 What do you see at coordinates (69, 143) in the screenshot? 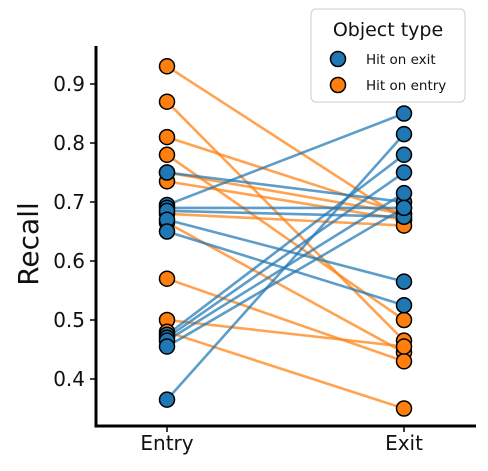
I see `y-tick-label-0.8: 0.8` at bounding box center [69, 143].